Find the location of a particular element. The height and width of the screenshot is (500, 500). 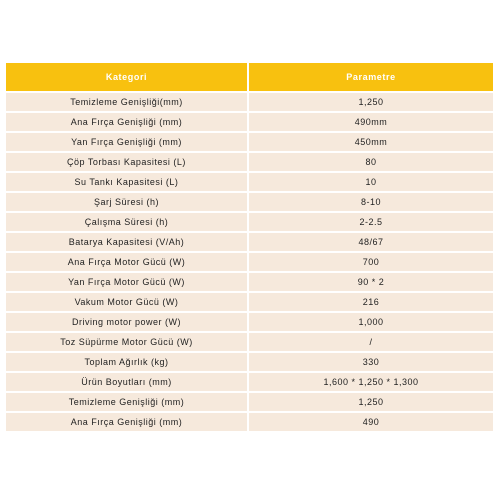

category-cell: Su Tankı Kapasitesi (L) is located at coordinates (127, 182).